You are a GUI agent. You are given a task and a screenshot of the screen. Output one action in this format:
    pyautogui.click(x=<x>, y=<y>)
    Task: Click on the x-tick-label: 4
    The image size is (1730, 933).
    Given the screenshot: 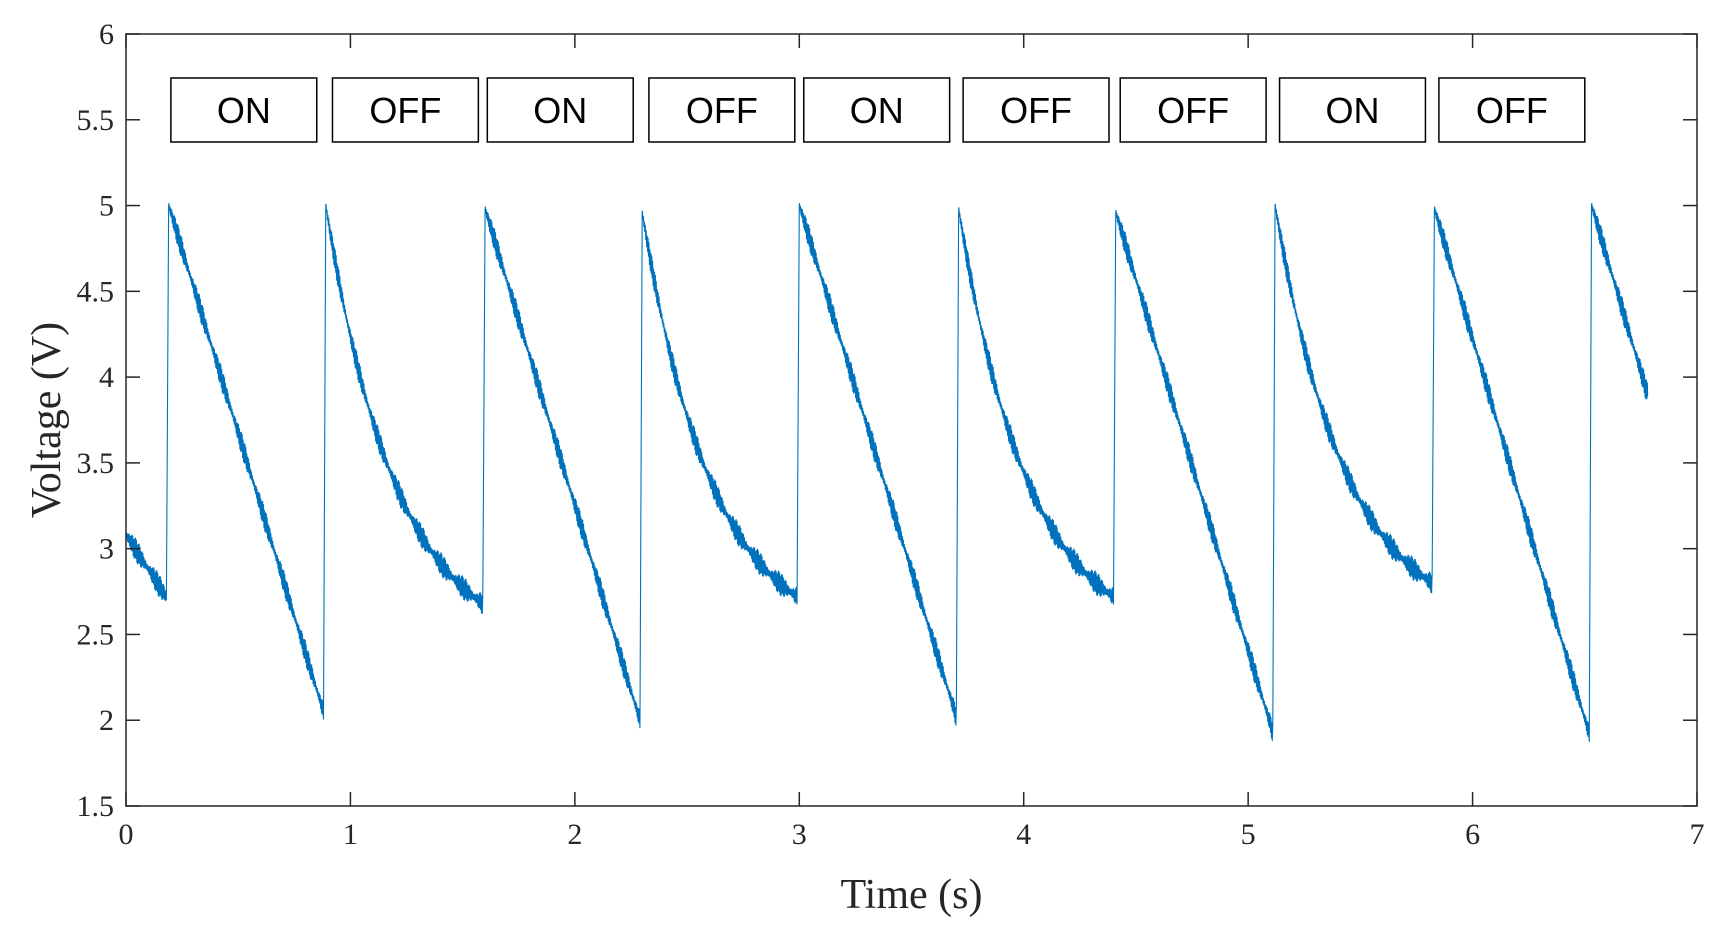 What is the action you would take?
    pyautogui.click(x=1023, y=834)
    